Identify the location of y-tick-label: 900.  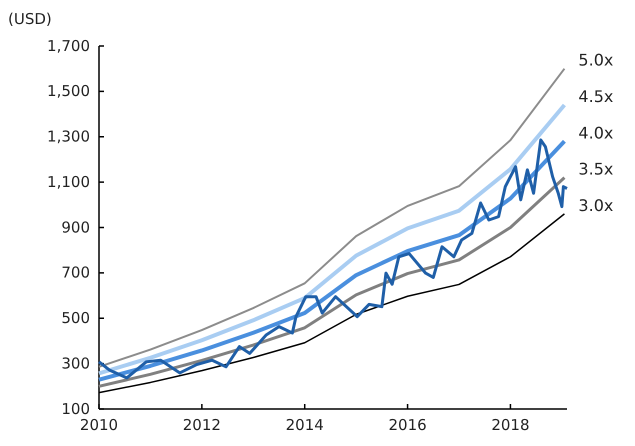
(75, 227).